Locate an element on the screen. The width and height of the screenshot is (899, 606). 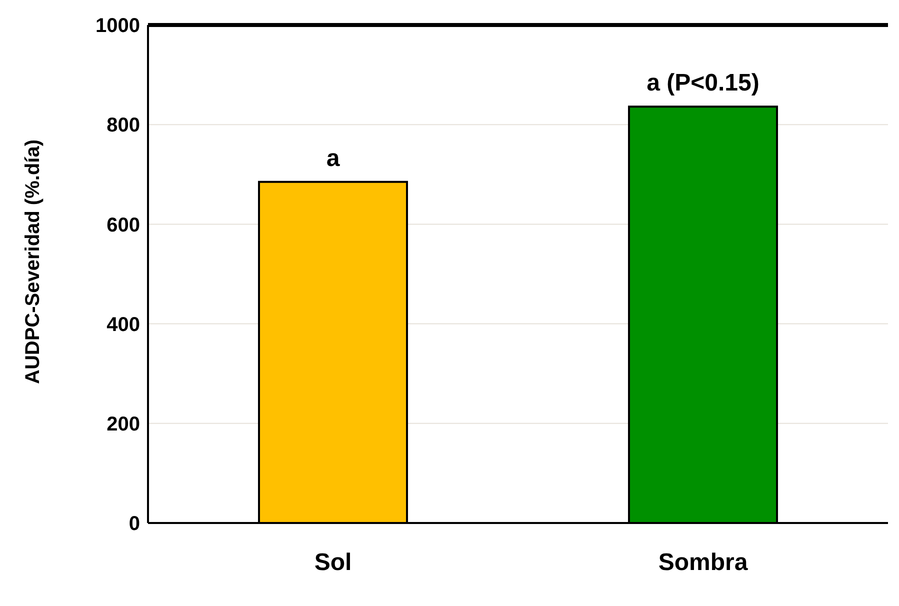
y-tick-label: 0 is located at coordinates (134, 524).